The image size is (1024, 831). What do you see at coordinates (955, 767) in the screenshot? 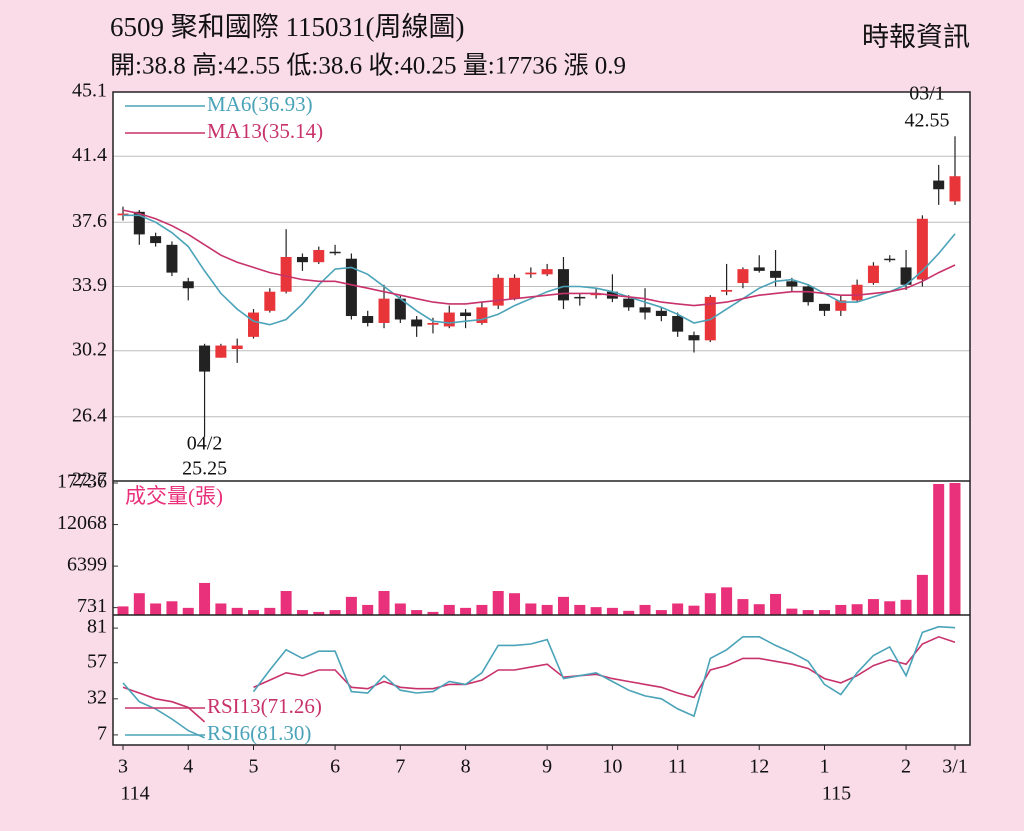
I see `x-tick-label: 3/1` at bounding box center [955, 767].